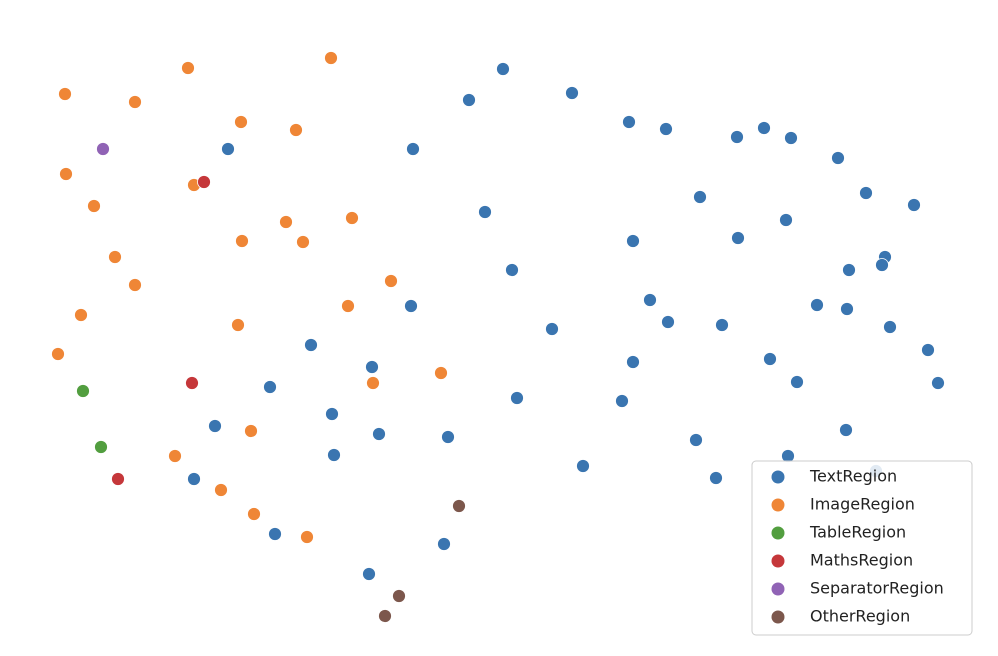  I want to click on legend-label: SeparatorRegion, so click(877, 588).